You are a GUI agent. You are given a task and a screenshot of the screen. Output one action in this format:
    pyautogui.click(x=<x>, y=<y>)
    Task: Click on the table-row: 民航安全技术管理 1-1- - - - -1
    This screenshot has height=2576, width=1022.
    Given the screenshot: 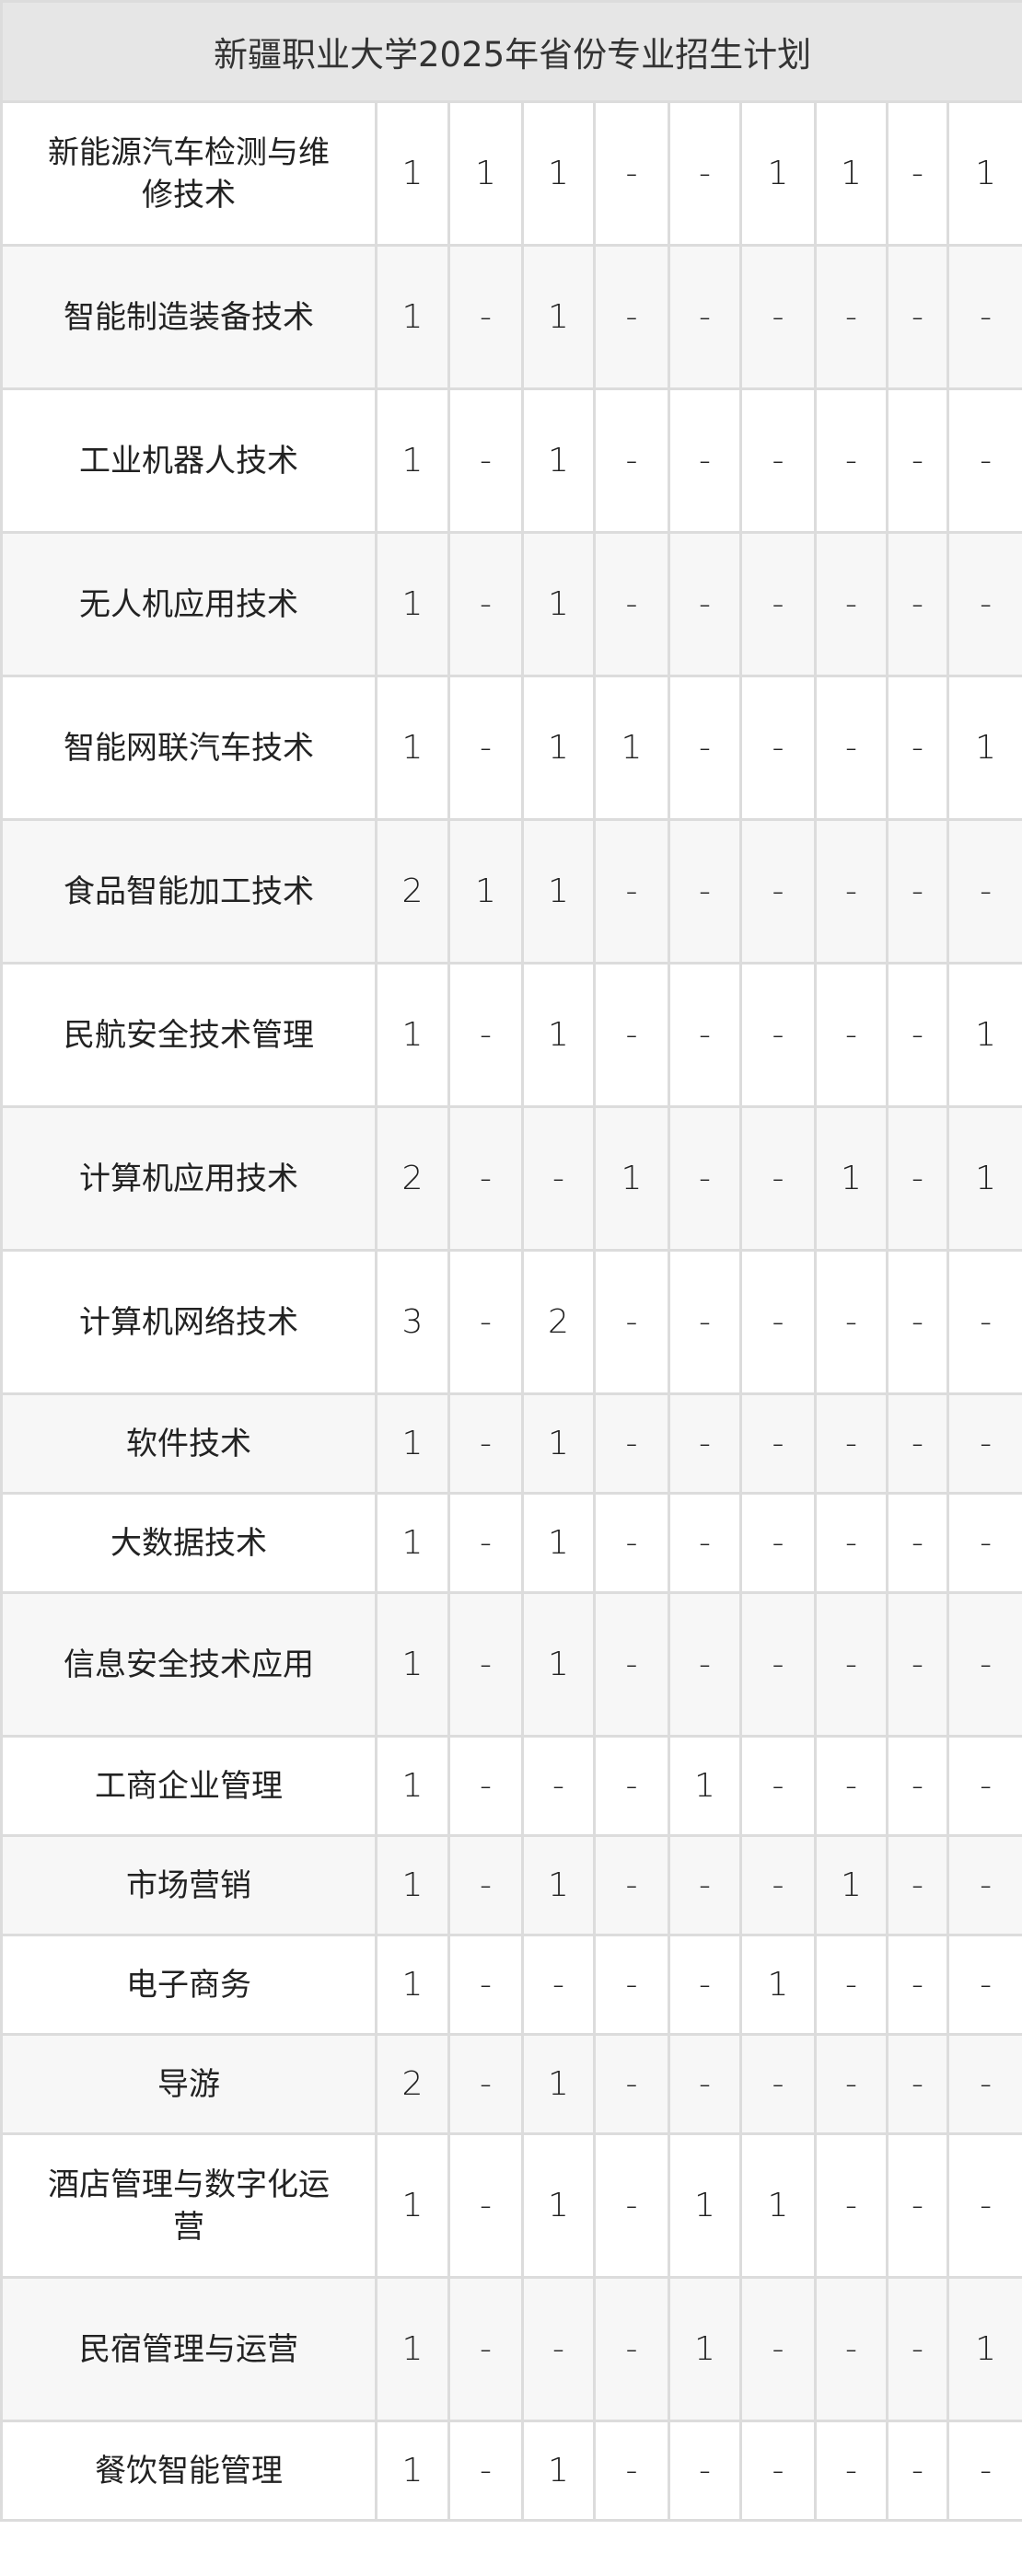 What is the action you would take?
    pyautogui.click(x=511, y=1035)
    